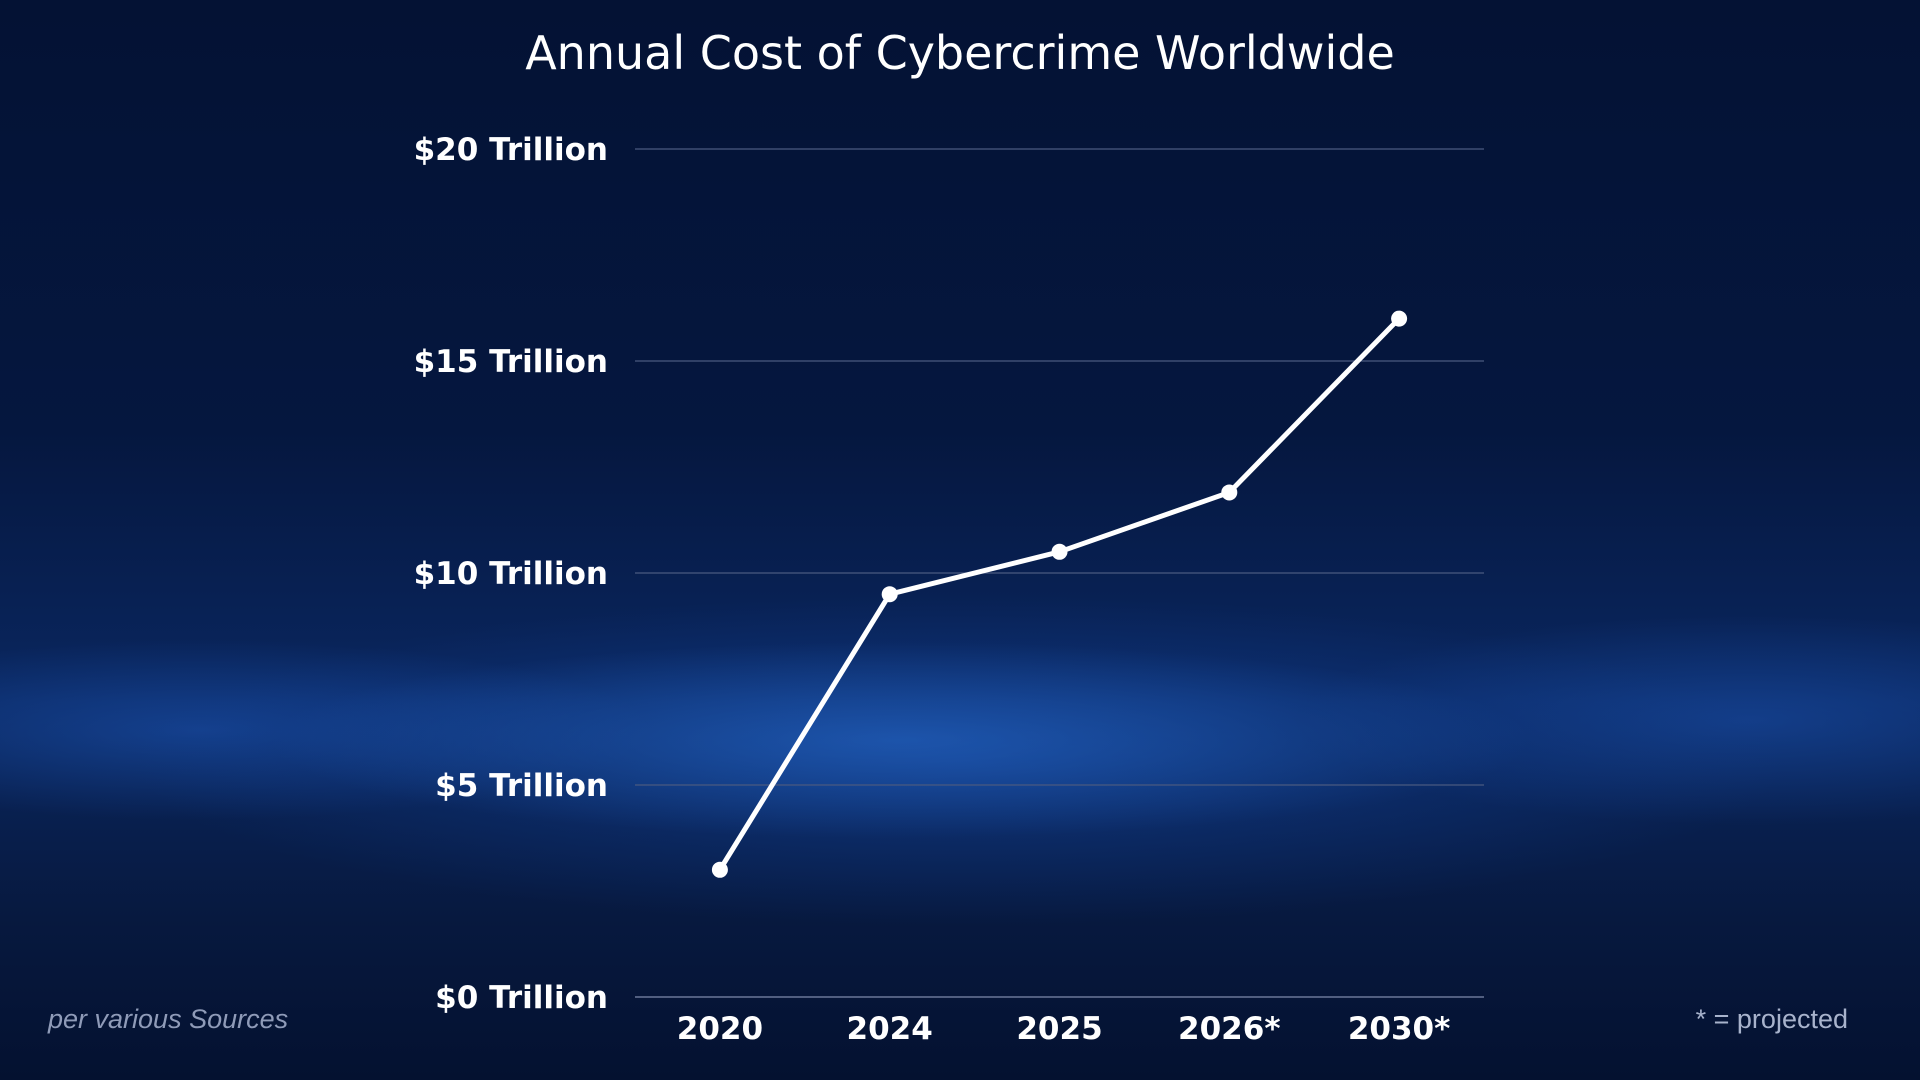 This screenshot has width=1920, height=1080. Describe the element at coordinates (1399, 1029) in the screenshot. I see `x-tick-label: 2030*` at that location.